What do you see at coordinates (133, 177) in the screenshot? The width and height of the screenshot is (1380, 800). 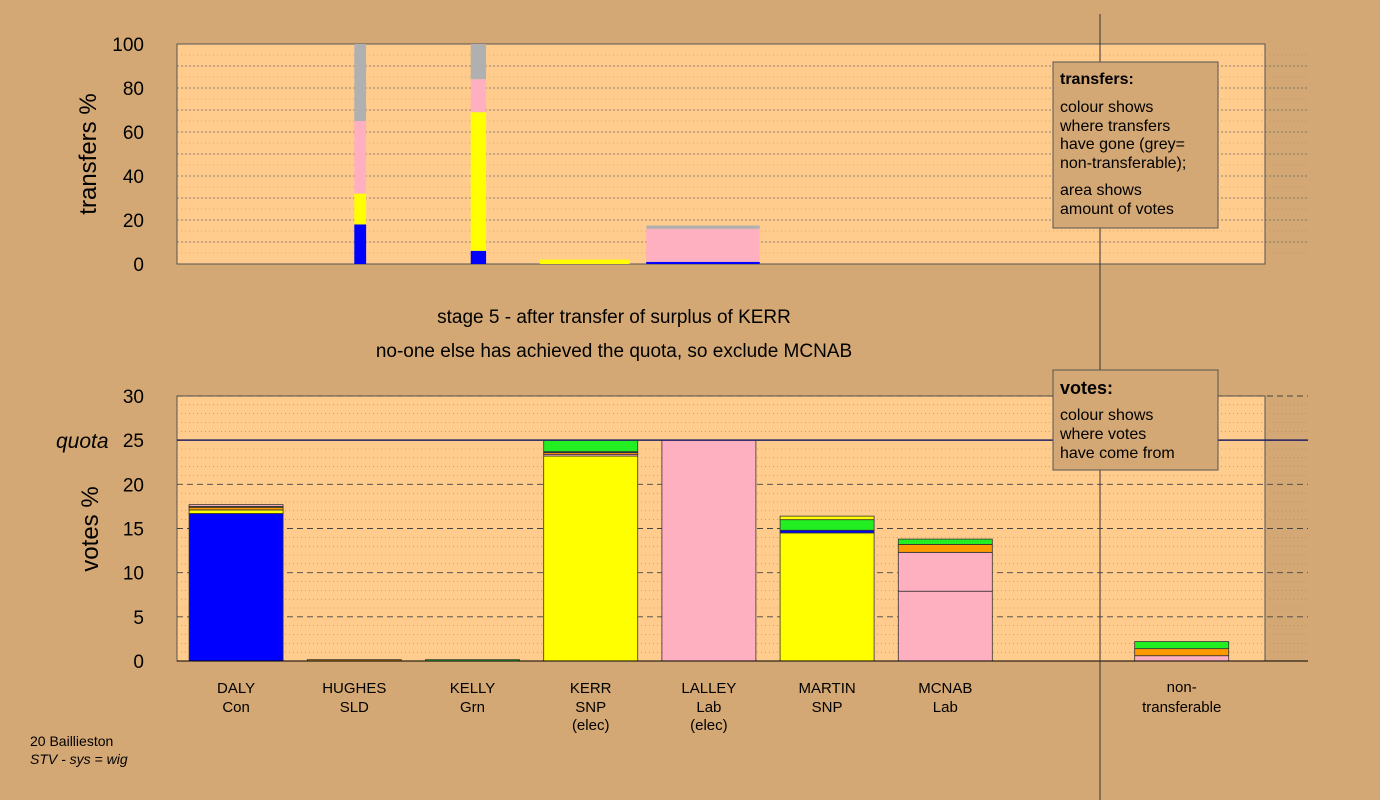 I see `y-tick-label: 40` at bounding box center [133, 177].